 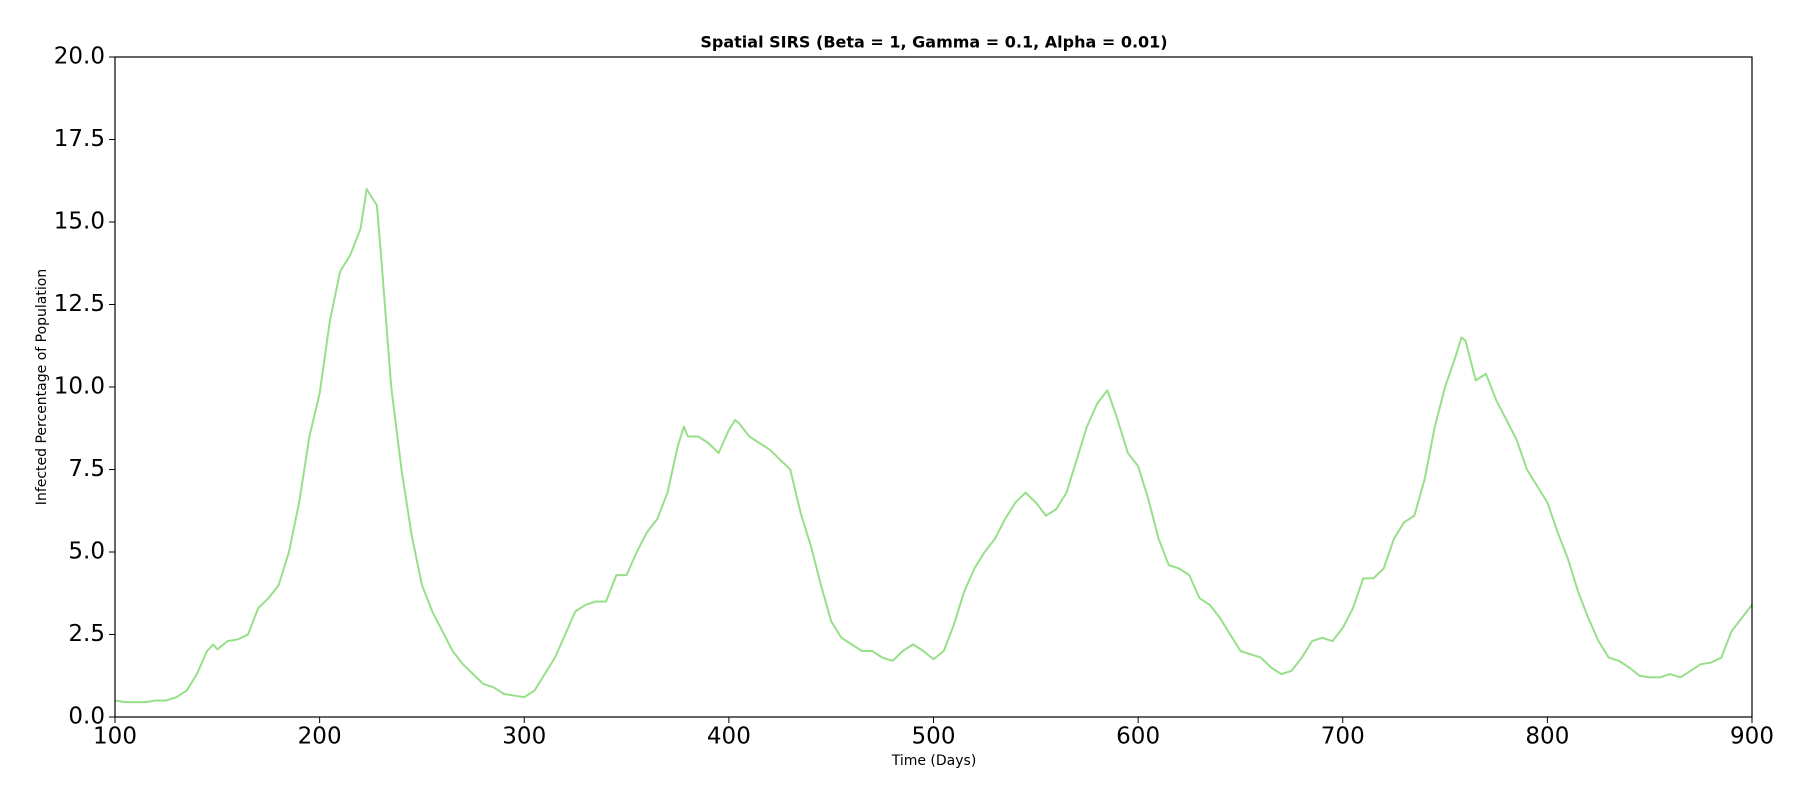 What do you see at coordinates (86, 469) in the screenshot?
I see `y-tick-label: 7.5` at bounding box center [86, 469].